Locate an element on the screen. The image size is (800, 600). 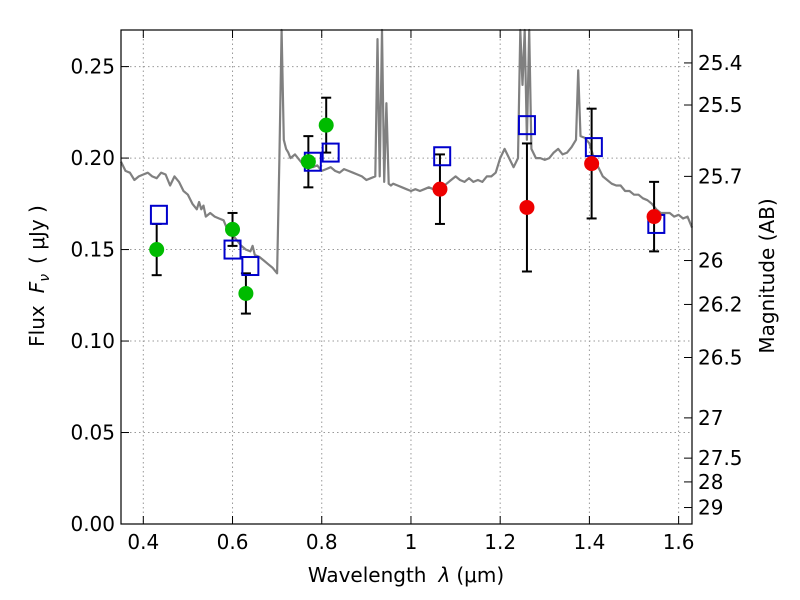
y-axis-title-unit: ( μJy ) is located at coordinates (37, 234).